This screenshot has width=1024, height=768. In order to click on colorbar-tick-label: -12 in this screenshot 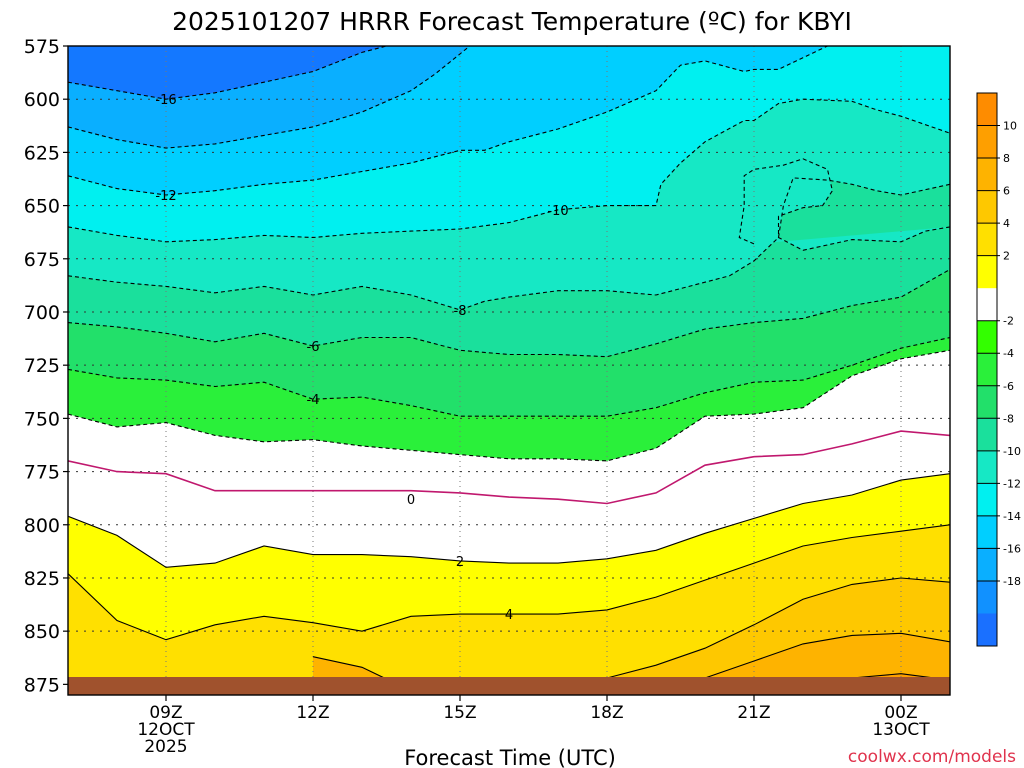, I will do `click(1012, 483)`.